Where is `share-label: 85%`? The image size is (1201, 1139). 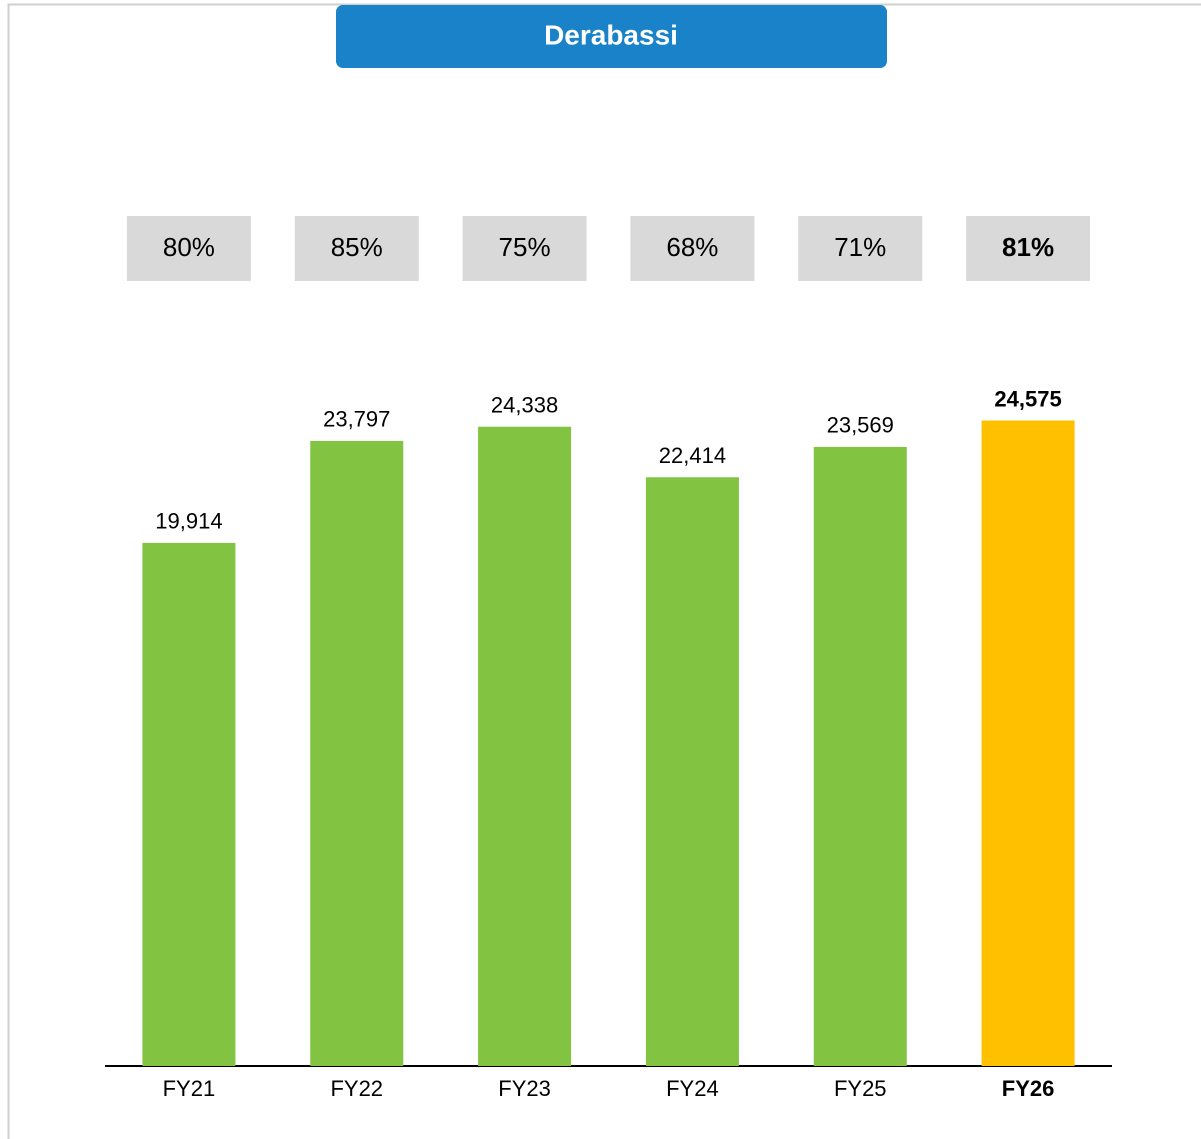 share-label: 85% is located at coordinates (357, 247).